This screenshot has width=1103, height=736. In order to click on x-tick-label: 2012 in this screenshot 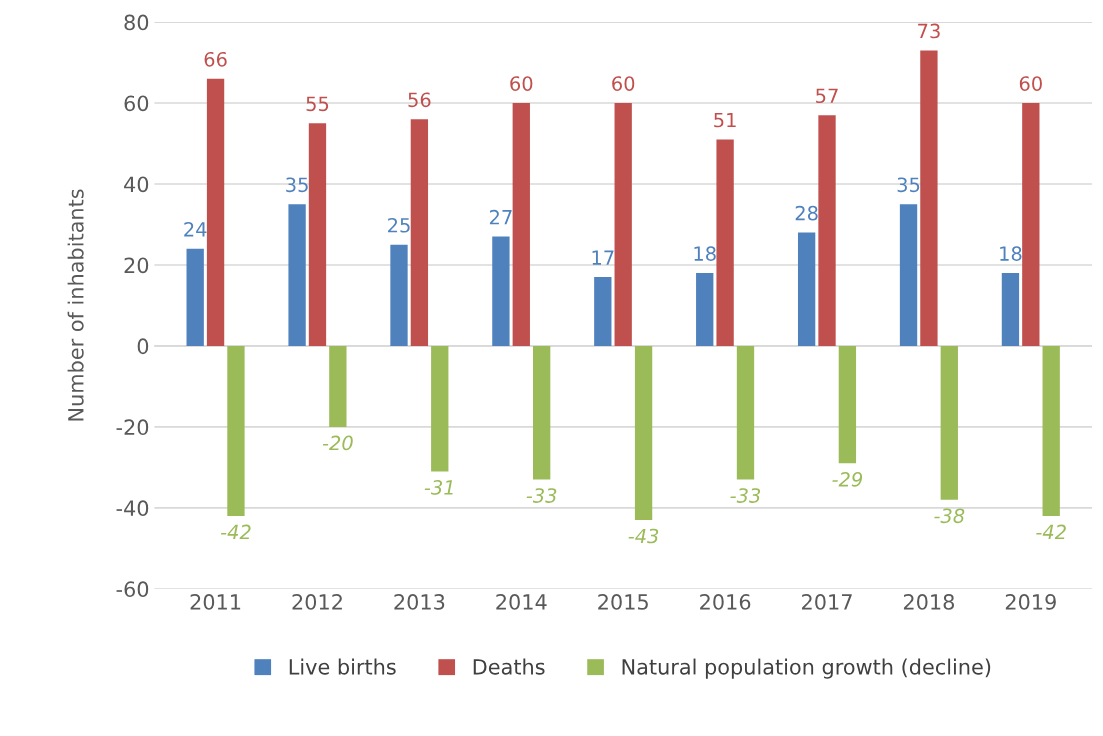, I will do `click(317, 602)`.